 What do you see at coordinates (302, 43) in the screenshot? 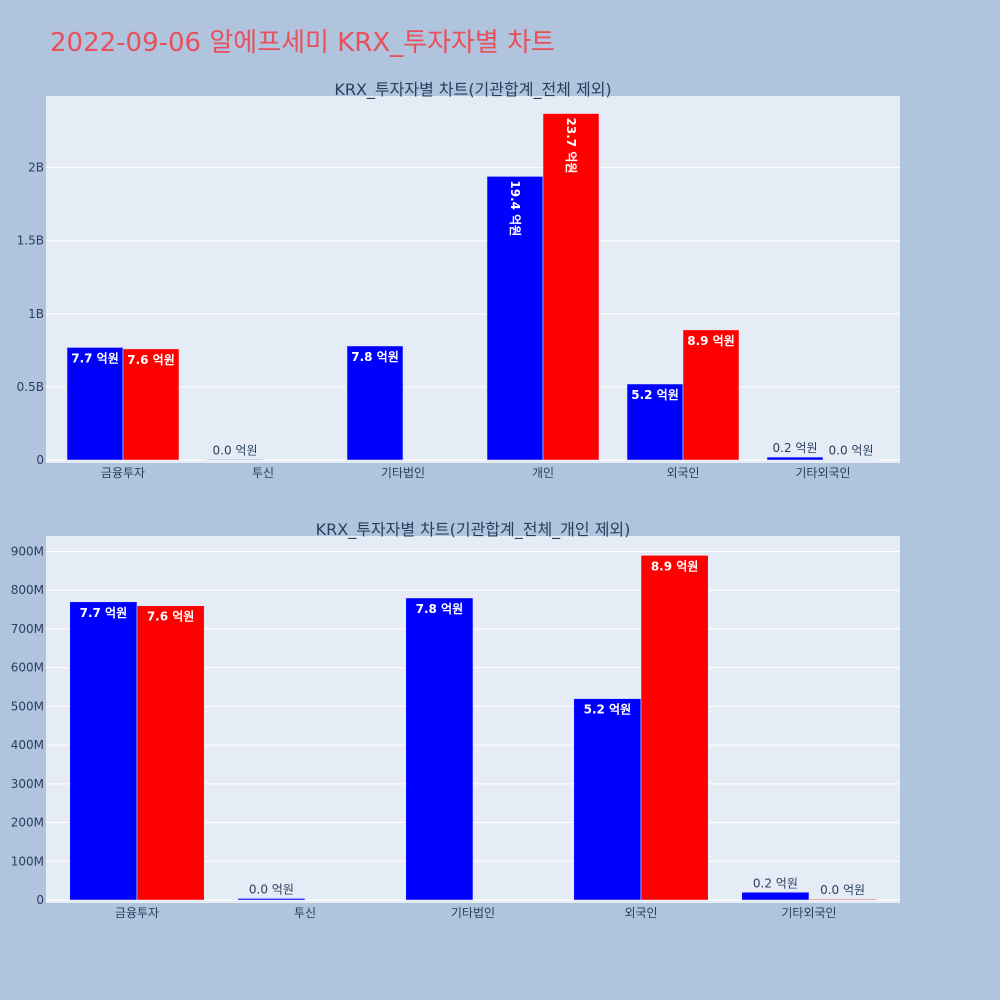
I see `page-title: 2022-09-06 알에프세미 KRX_투자자별 차트` at bounding box center [302, 43].